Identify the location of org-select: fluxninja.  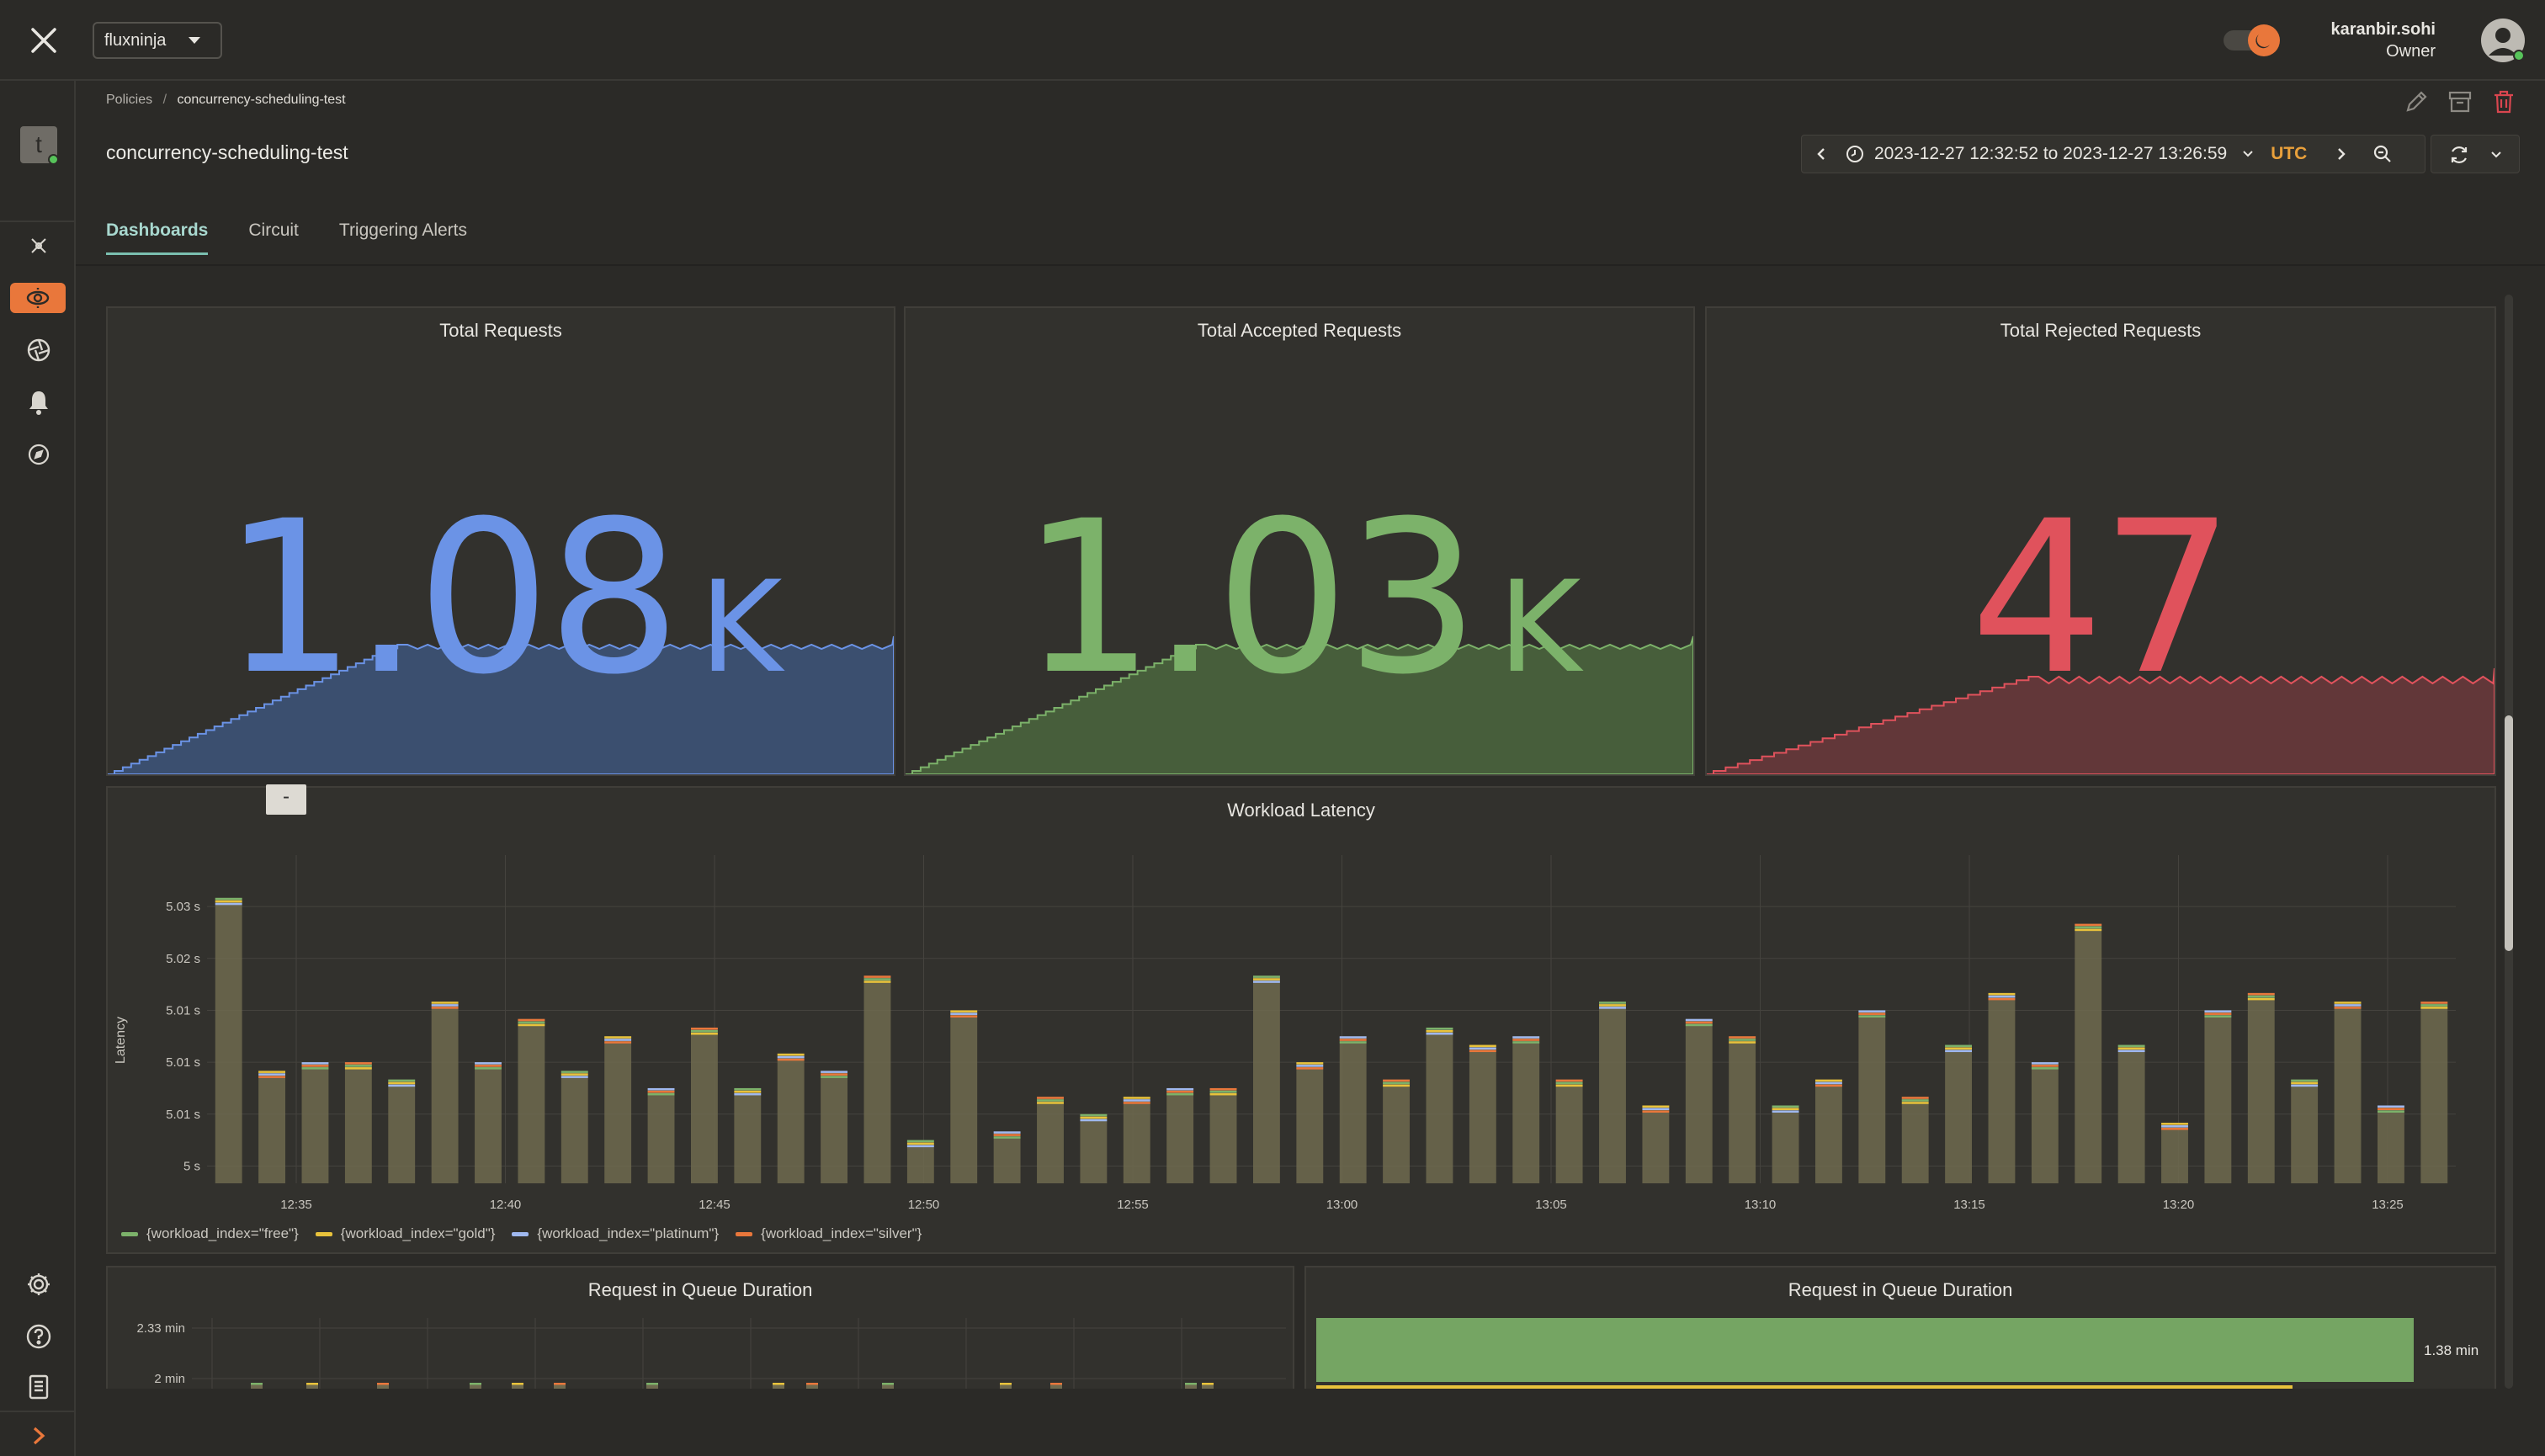
(157, 40).